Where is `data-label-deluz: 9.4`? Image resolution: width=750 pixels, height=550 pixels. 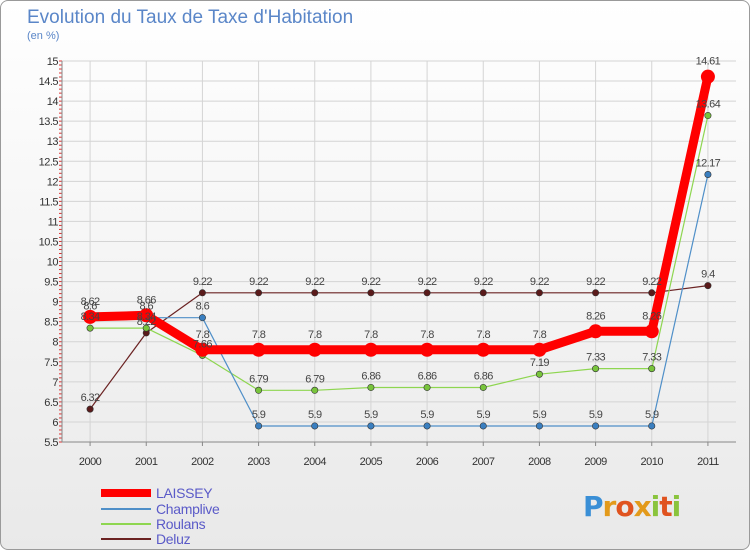 data-label-deluz: 9.4 is located at coordinates (708, 275).